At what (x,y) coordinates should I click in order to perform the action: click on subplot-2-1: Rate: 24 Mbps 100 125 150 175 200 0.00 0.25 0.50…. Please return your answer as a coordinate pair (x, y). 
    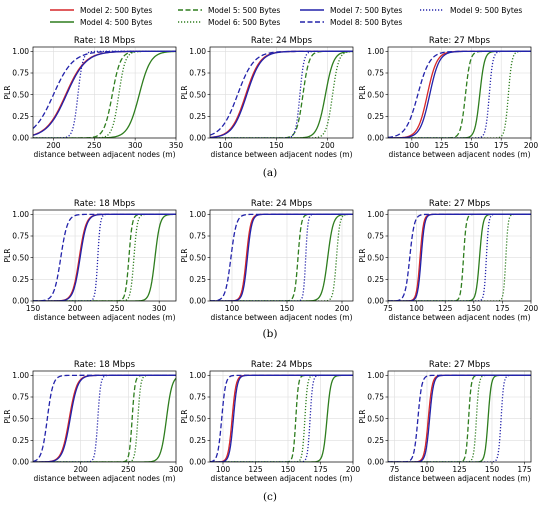
    Looking at the image, I should click on (270, 421).